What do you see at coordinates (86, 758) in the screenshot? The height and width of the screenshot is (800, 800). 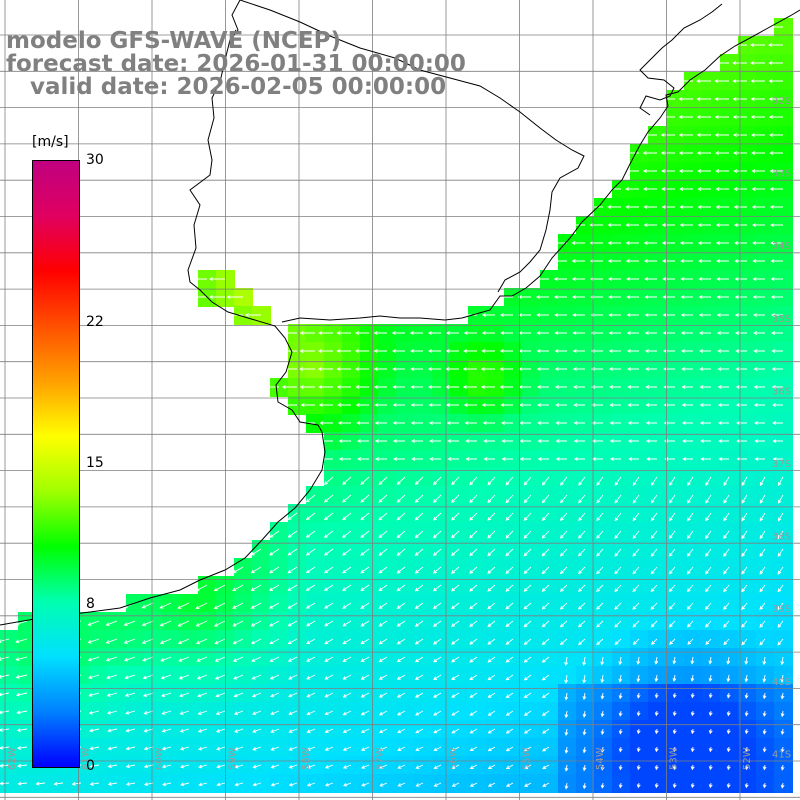 I see `longitude-label: 61W` at bounding box center [86, 758].